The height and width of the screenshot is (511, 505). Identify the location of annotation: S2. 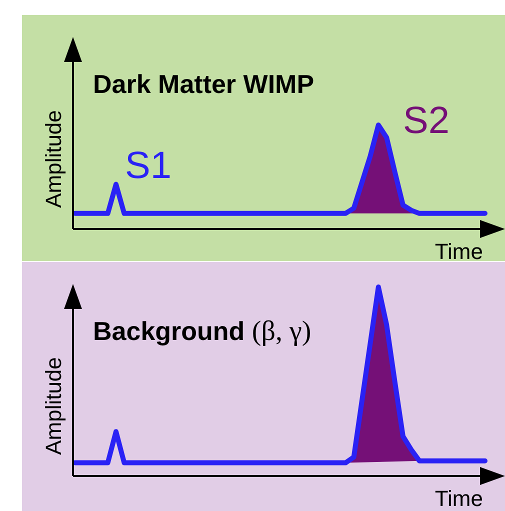
(426, 121).